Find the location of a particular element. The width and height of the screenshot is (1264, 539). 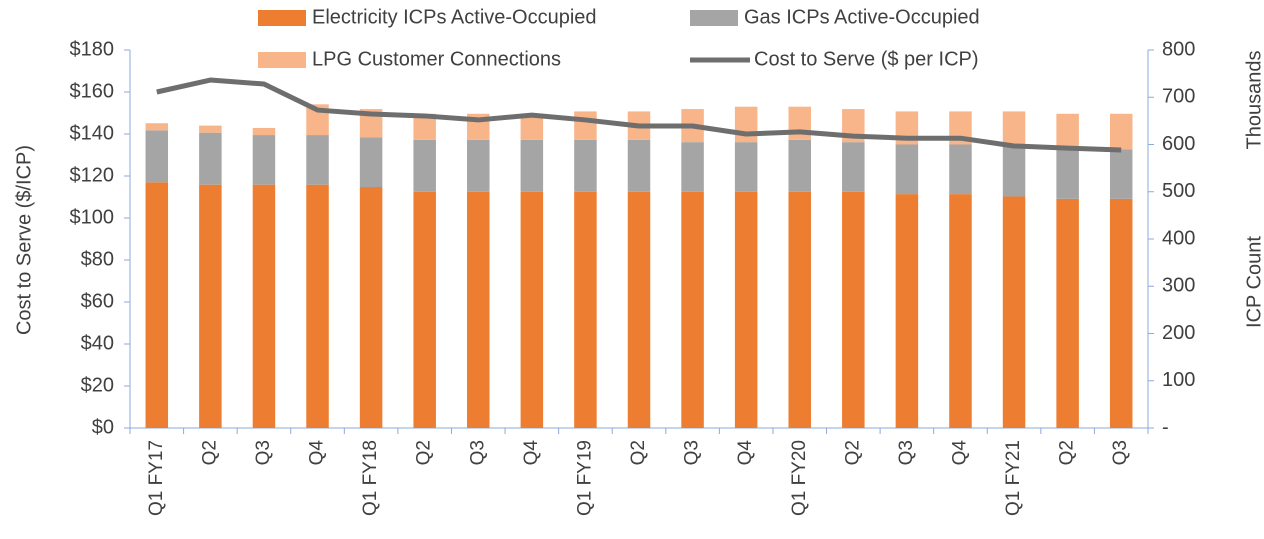

y-tick-label: $80 is located at coordinates (97, 259).